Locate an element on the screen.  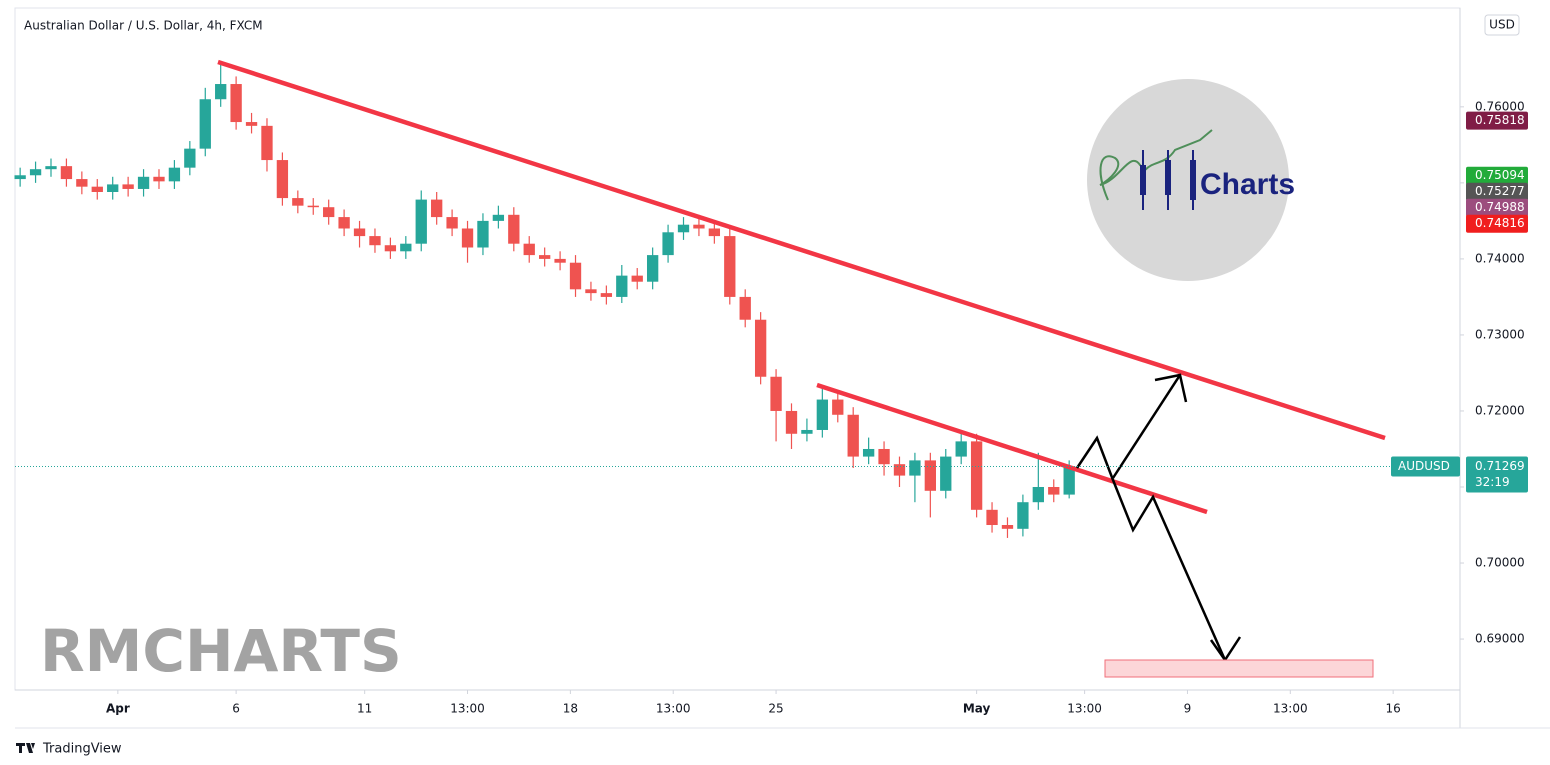
x-tick-label: 9 is located at coordinates (1188, 709).